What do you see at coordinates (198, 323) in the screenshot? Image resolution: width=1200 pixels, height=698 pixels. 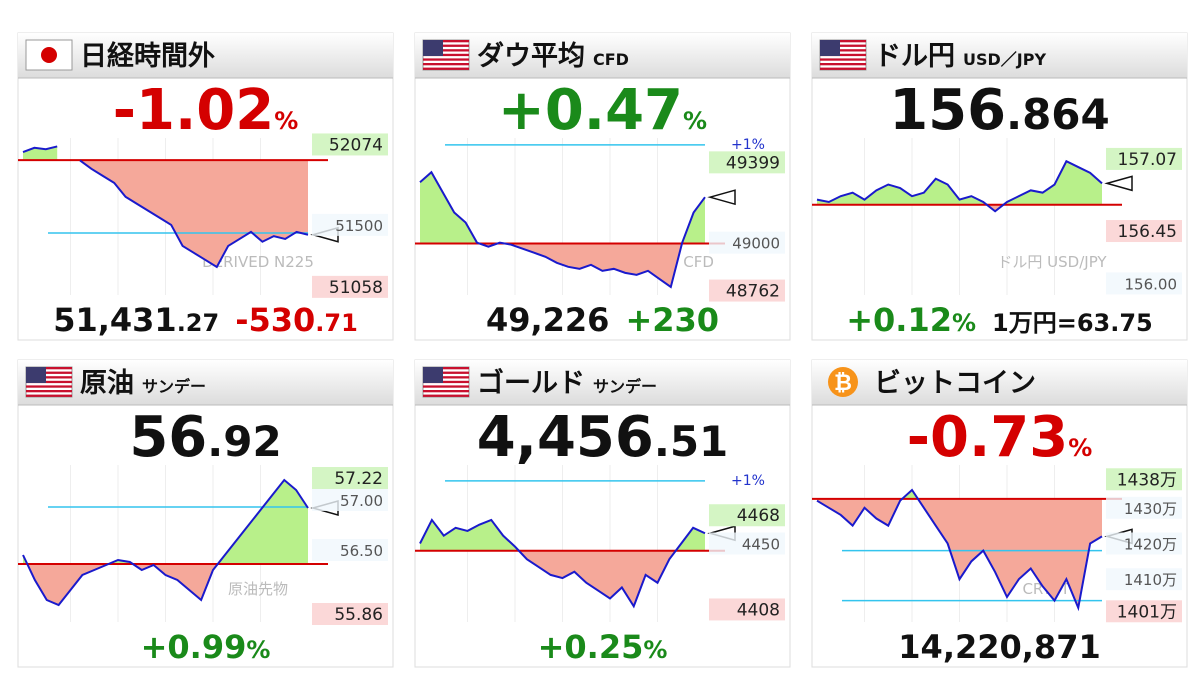 I see `footer-part: .27` at bounding box center [198, 323].